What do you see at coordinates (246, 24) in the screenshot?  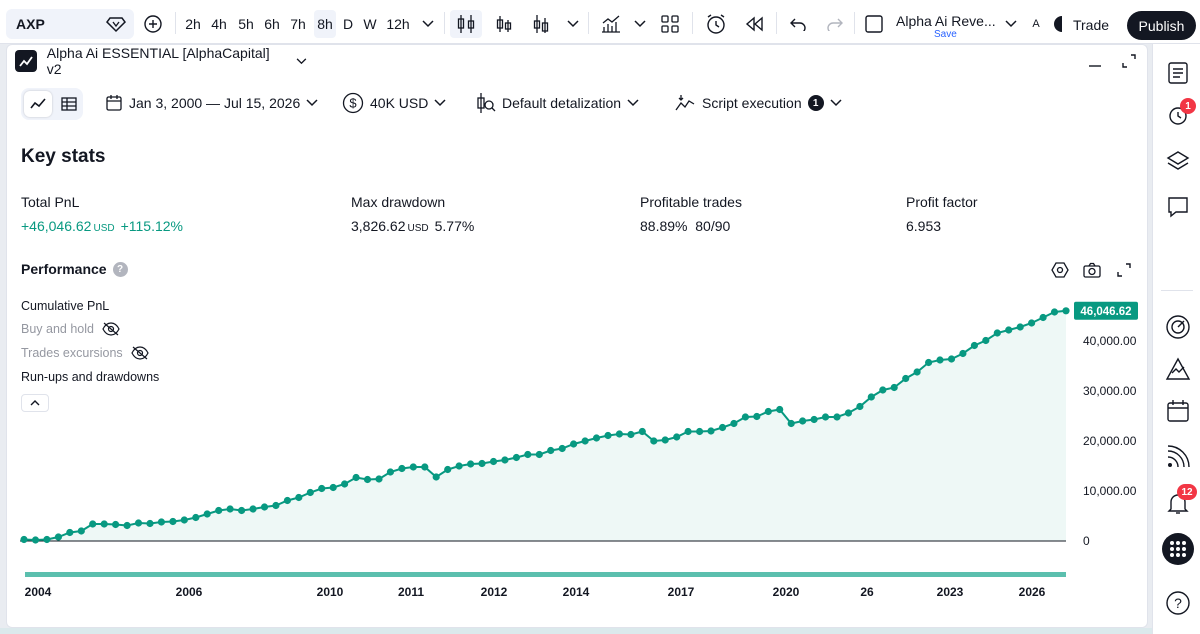 I see `interval-5h: 5h` at bounding box center [246, 24].